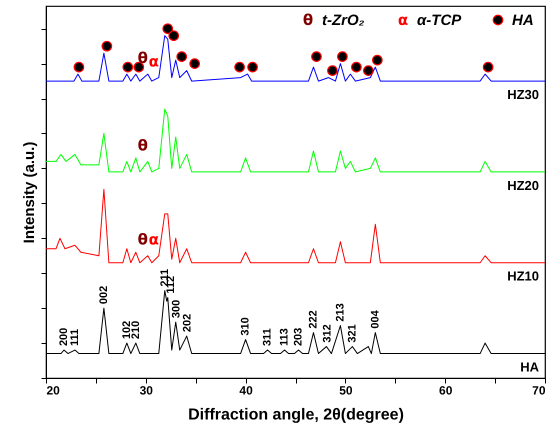  I want to click on annotation: α-TCP, so click(439, 20).